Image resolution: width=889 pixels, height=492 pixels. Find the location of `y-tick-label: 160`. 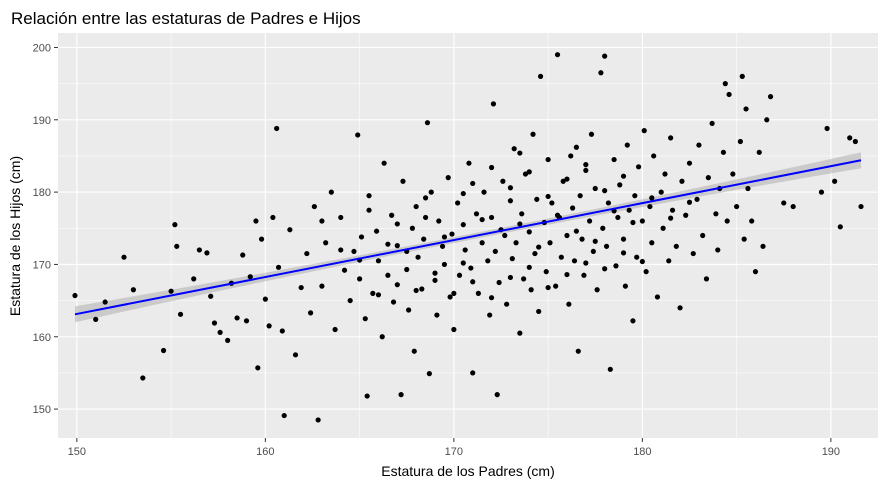

y-tick-label: 160 is located at coordinates (42, 338).